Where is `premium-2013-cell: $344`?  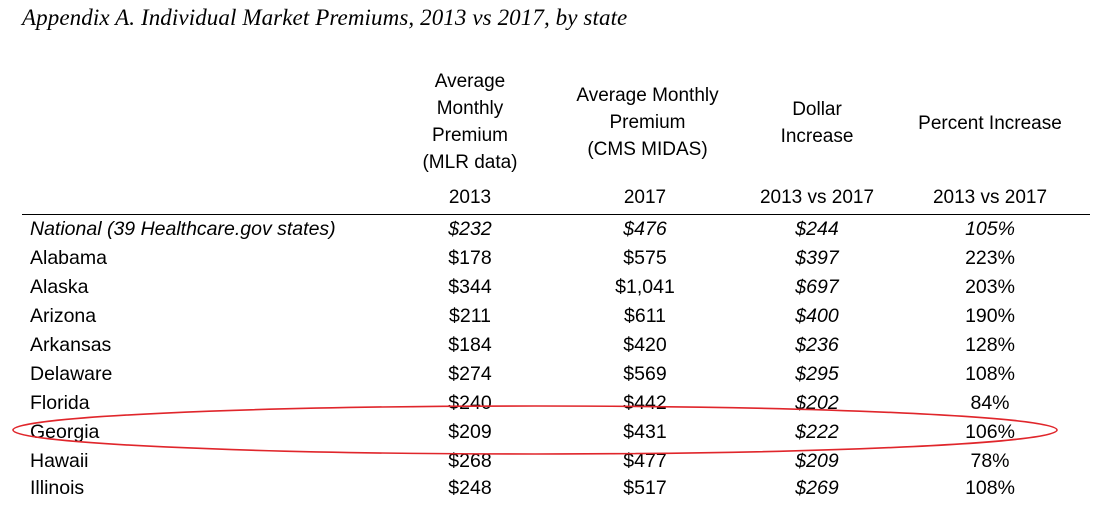 premium-2013-cell: $344 is located at coordinates (470, 287).